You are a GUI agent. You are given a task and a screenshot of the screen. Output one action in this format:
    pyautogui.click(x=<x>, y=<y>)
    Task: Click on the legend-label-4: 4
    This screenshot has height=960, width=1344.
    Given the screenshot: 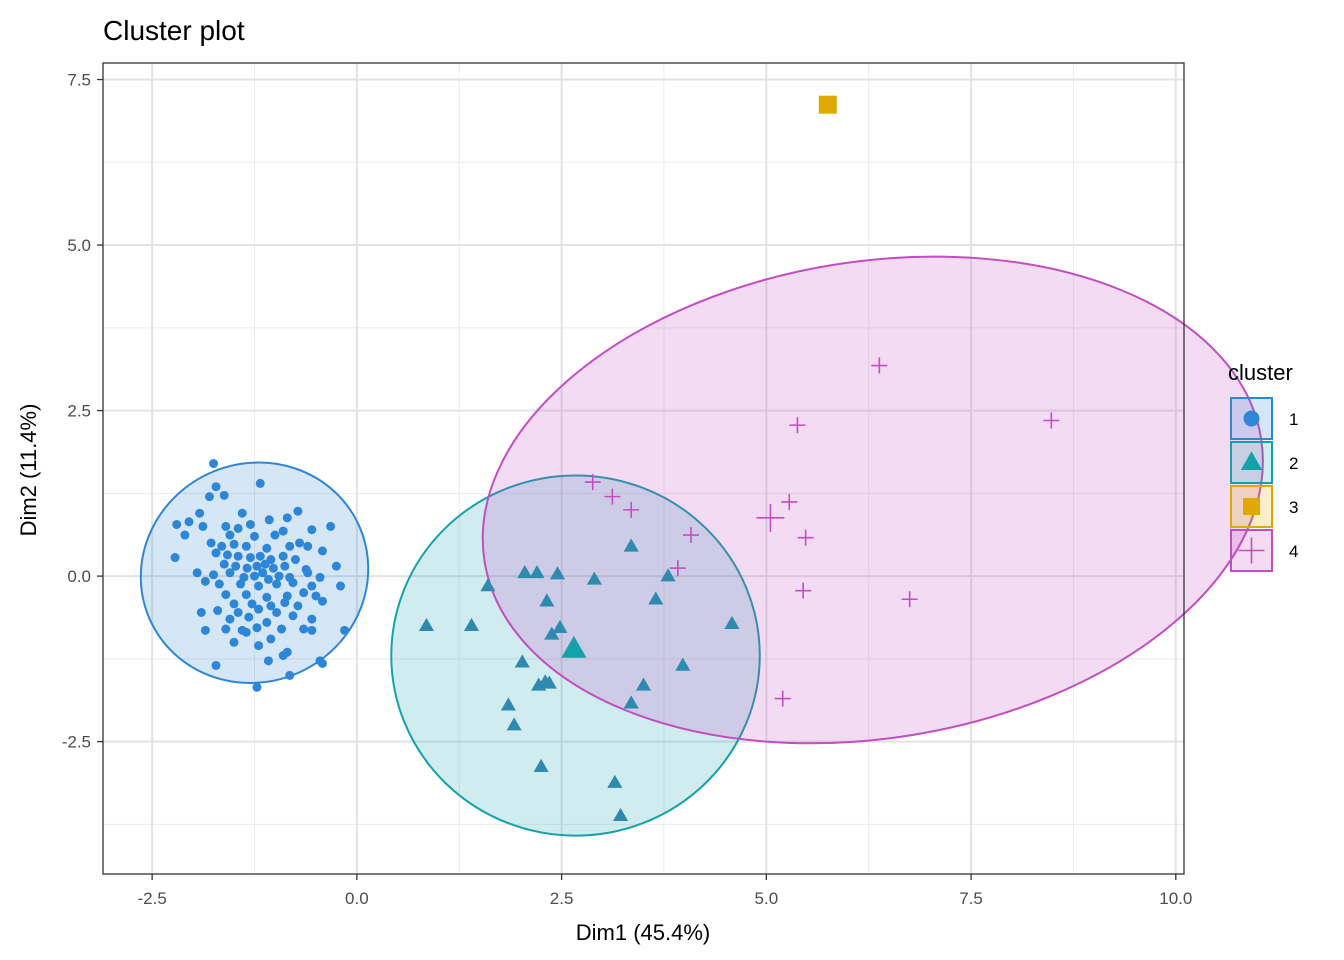 What is the action you would take?
    pyautogui.click(x=1293, y=551)
    